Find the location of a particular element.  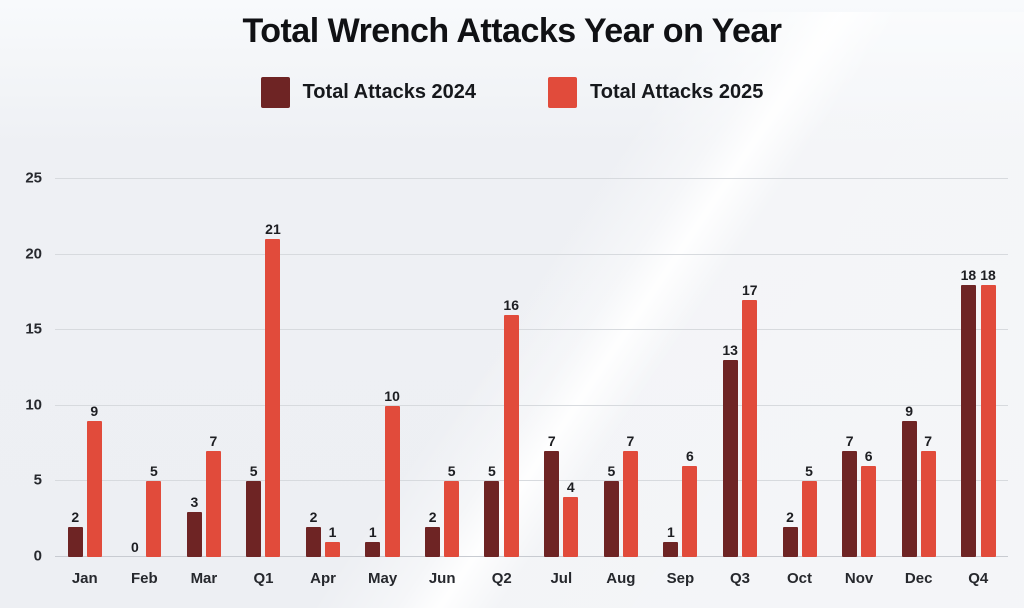

x-tick-label-mar: Mar is located at coordinates (204, 578).